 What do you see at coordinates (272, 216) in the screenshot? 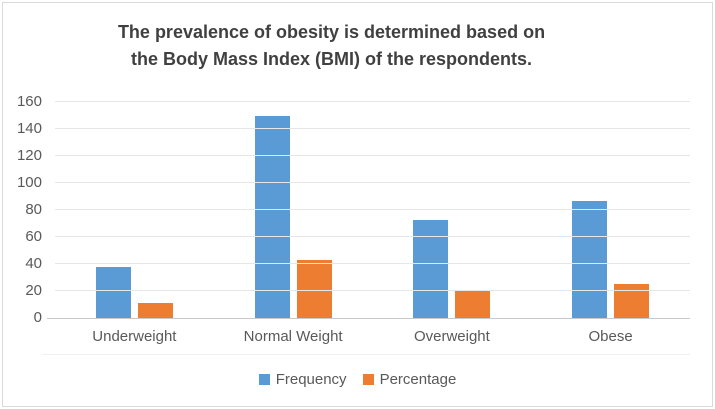
I see `bar-frequency-normal-weight` at bounding box center [272, 216].